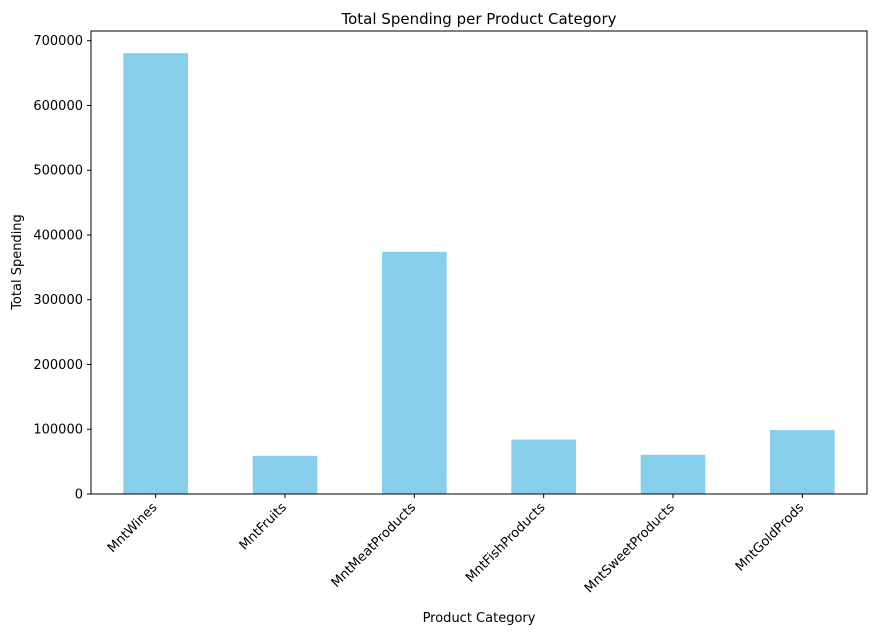 The height and width of the screenshot is (634, 876). I want to click on y-tick-label: 600000, so click(58, 106).